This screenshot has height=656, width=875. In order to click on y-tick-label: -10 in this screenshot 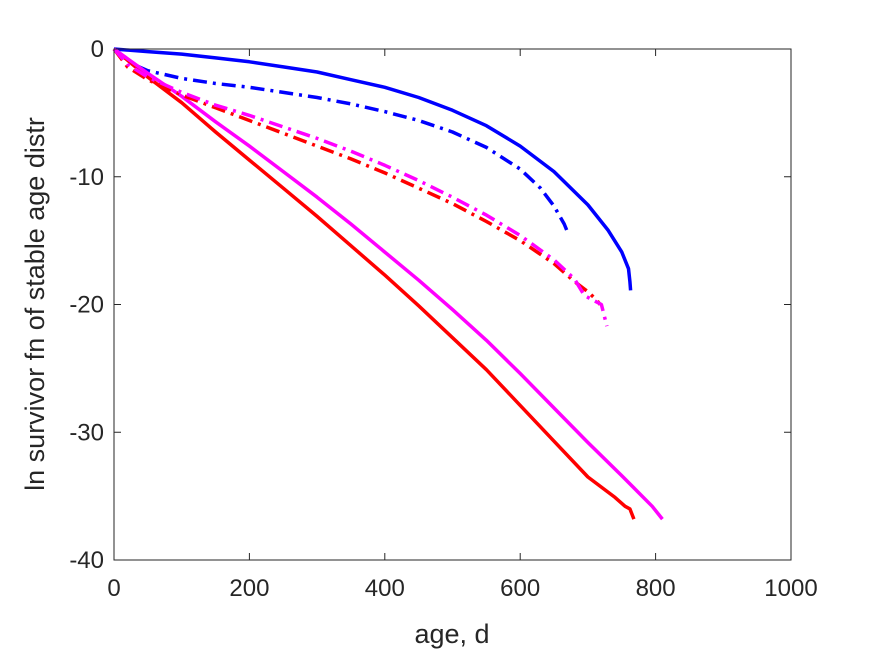, I will do `click(86, 177)`.